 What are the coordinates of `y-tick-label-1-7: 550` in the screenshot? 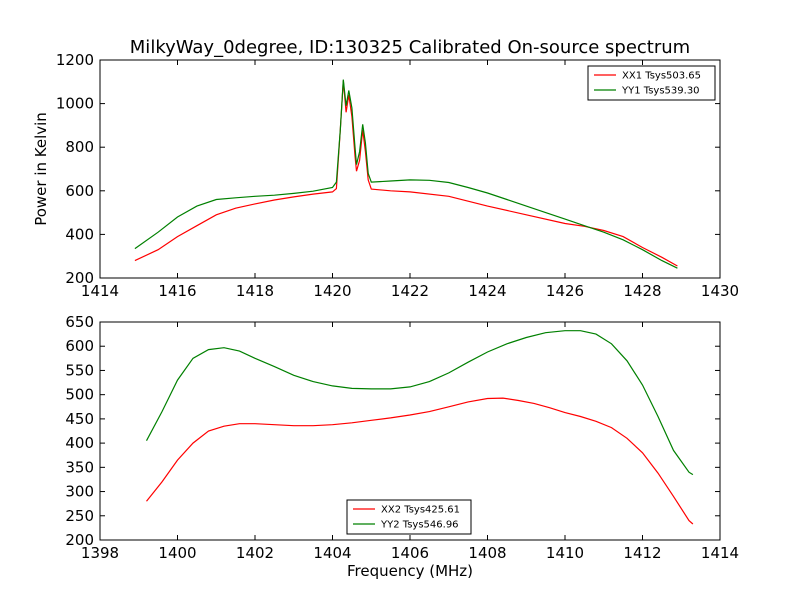 It's located at (79, 370).